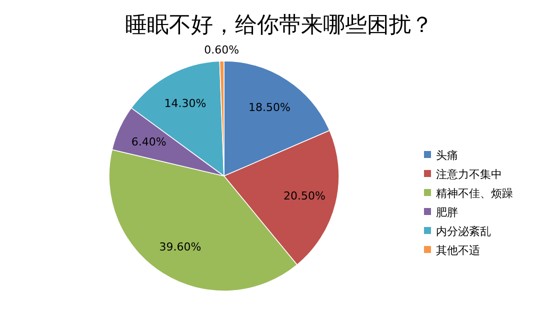 This screenshot has width=558, height=315. What do you see at coordinates (148, 141) in the screenshot?
I see `data-label: 6.40%` at bounding box center [148, 141].